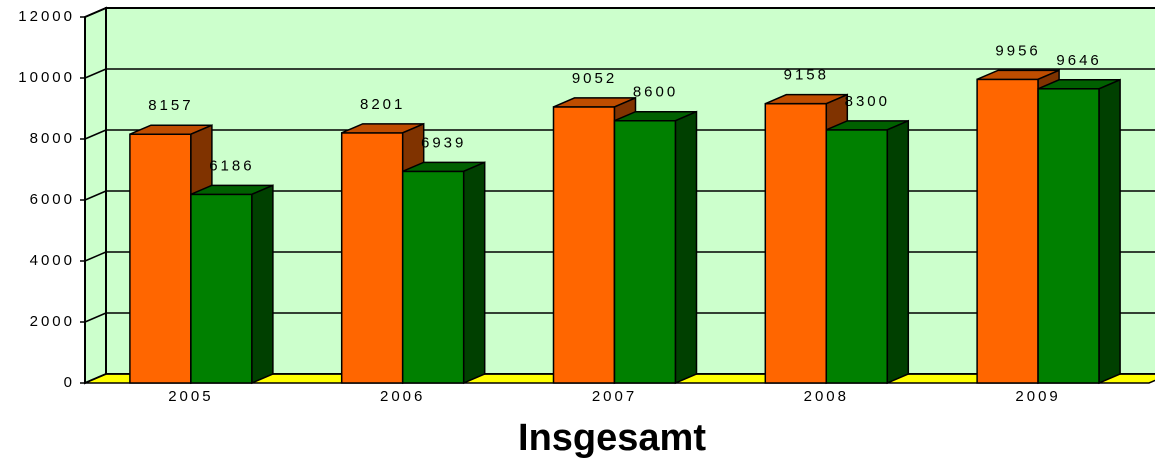 The width and height of the screenshot is (1155, 463). What do you see at coordinates (826, 396) in the screenshot?
I see `x-tick-label: 2008` at bounding box center [826, 396].